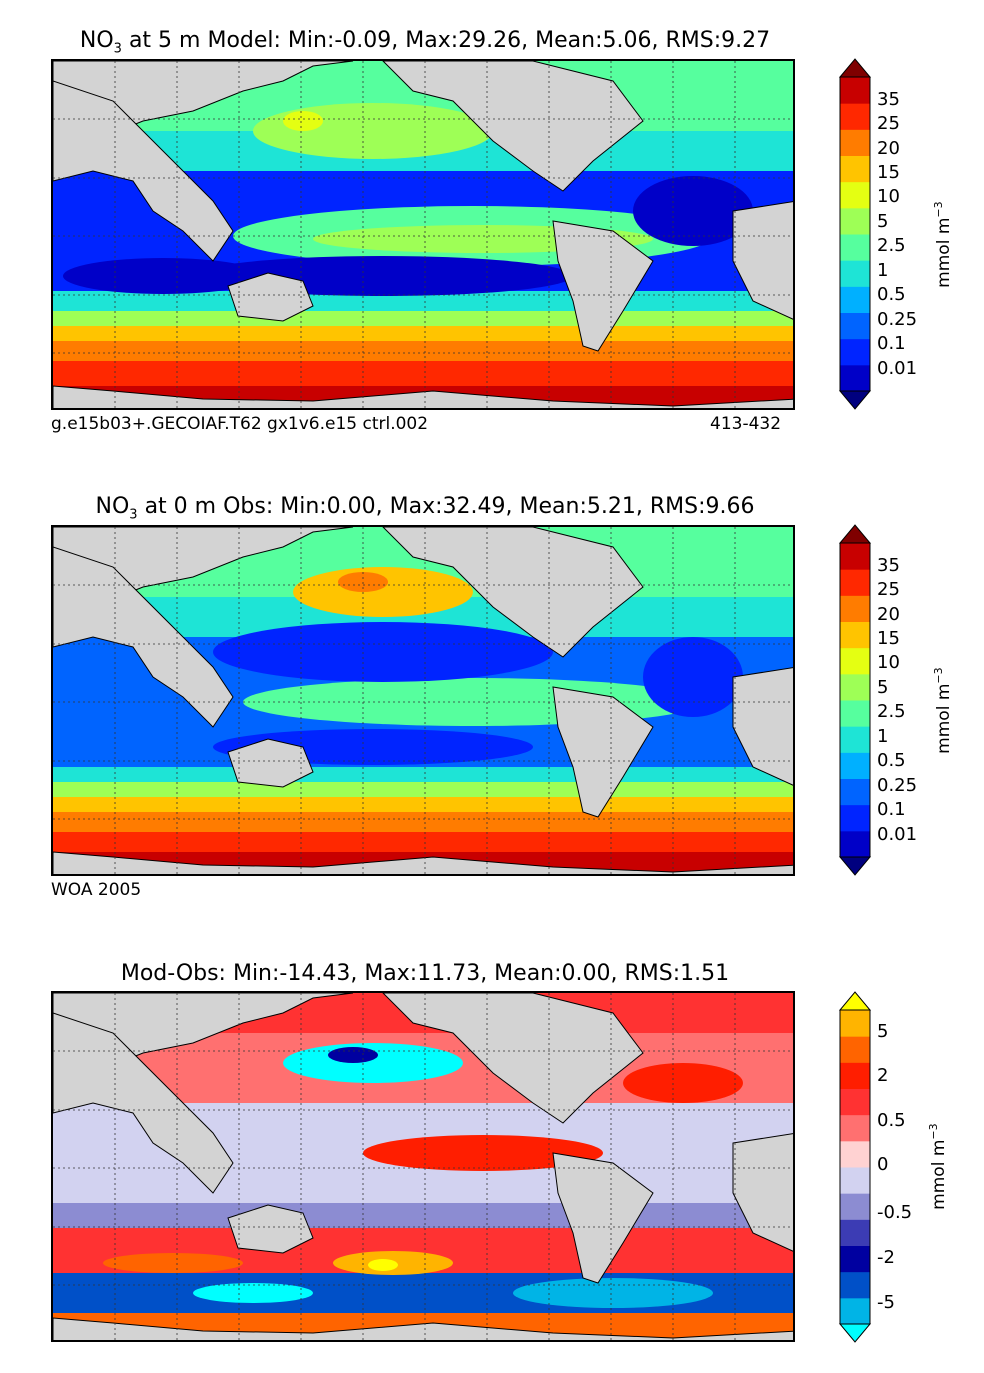 The width and height of the screenshot is (984, 1373). Describe the element at coordinates (886, 1302) in the screenshot. I see `colorbar-tick: -5` at that location.